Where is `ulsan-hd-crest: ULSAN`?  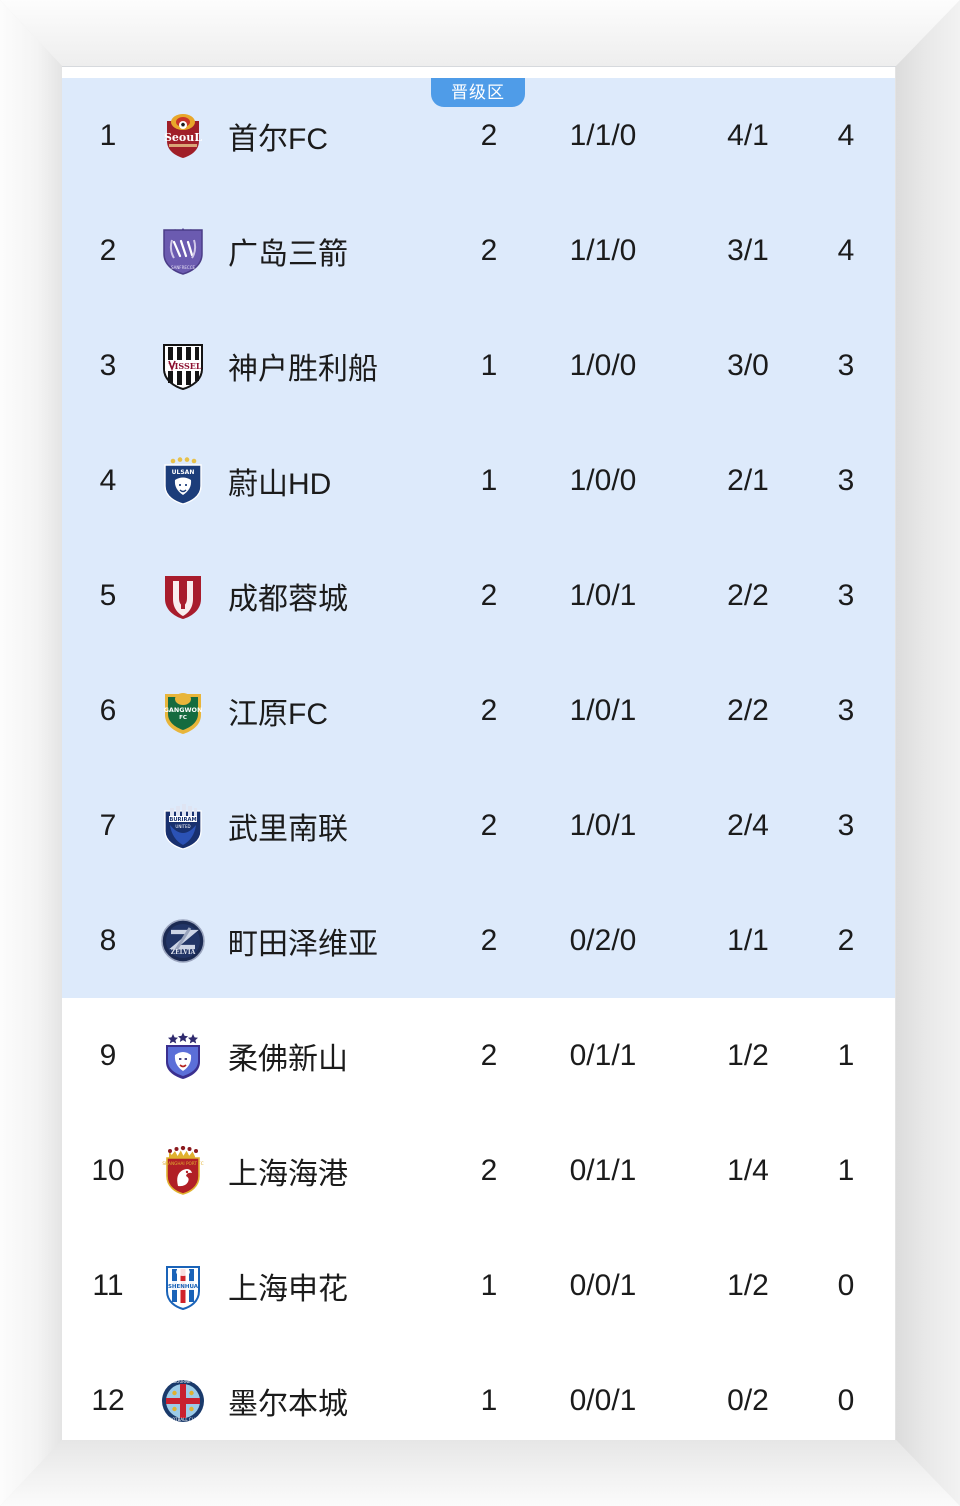
ulsan-hd-crest: ULSAN is located at coordinates (183, 481).